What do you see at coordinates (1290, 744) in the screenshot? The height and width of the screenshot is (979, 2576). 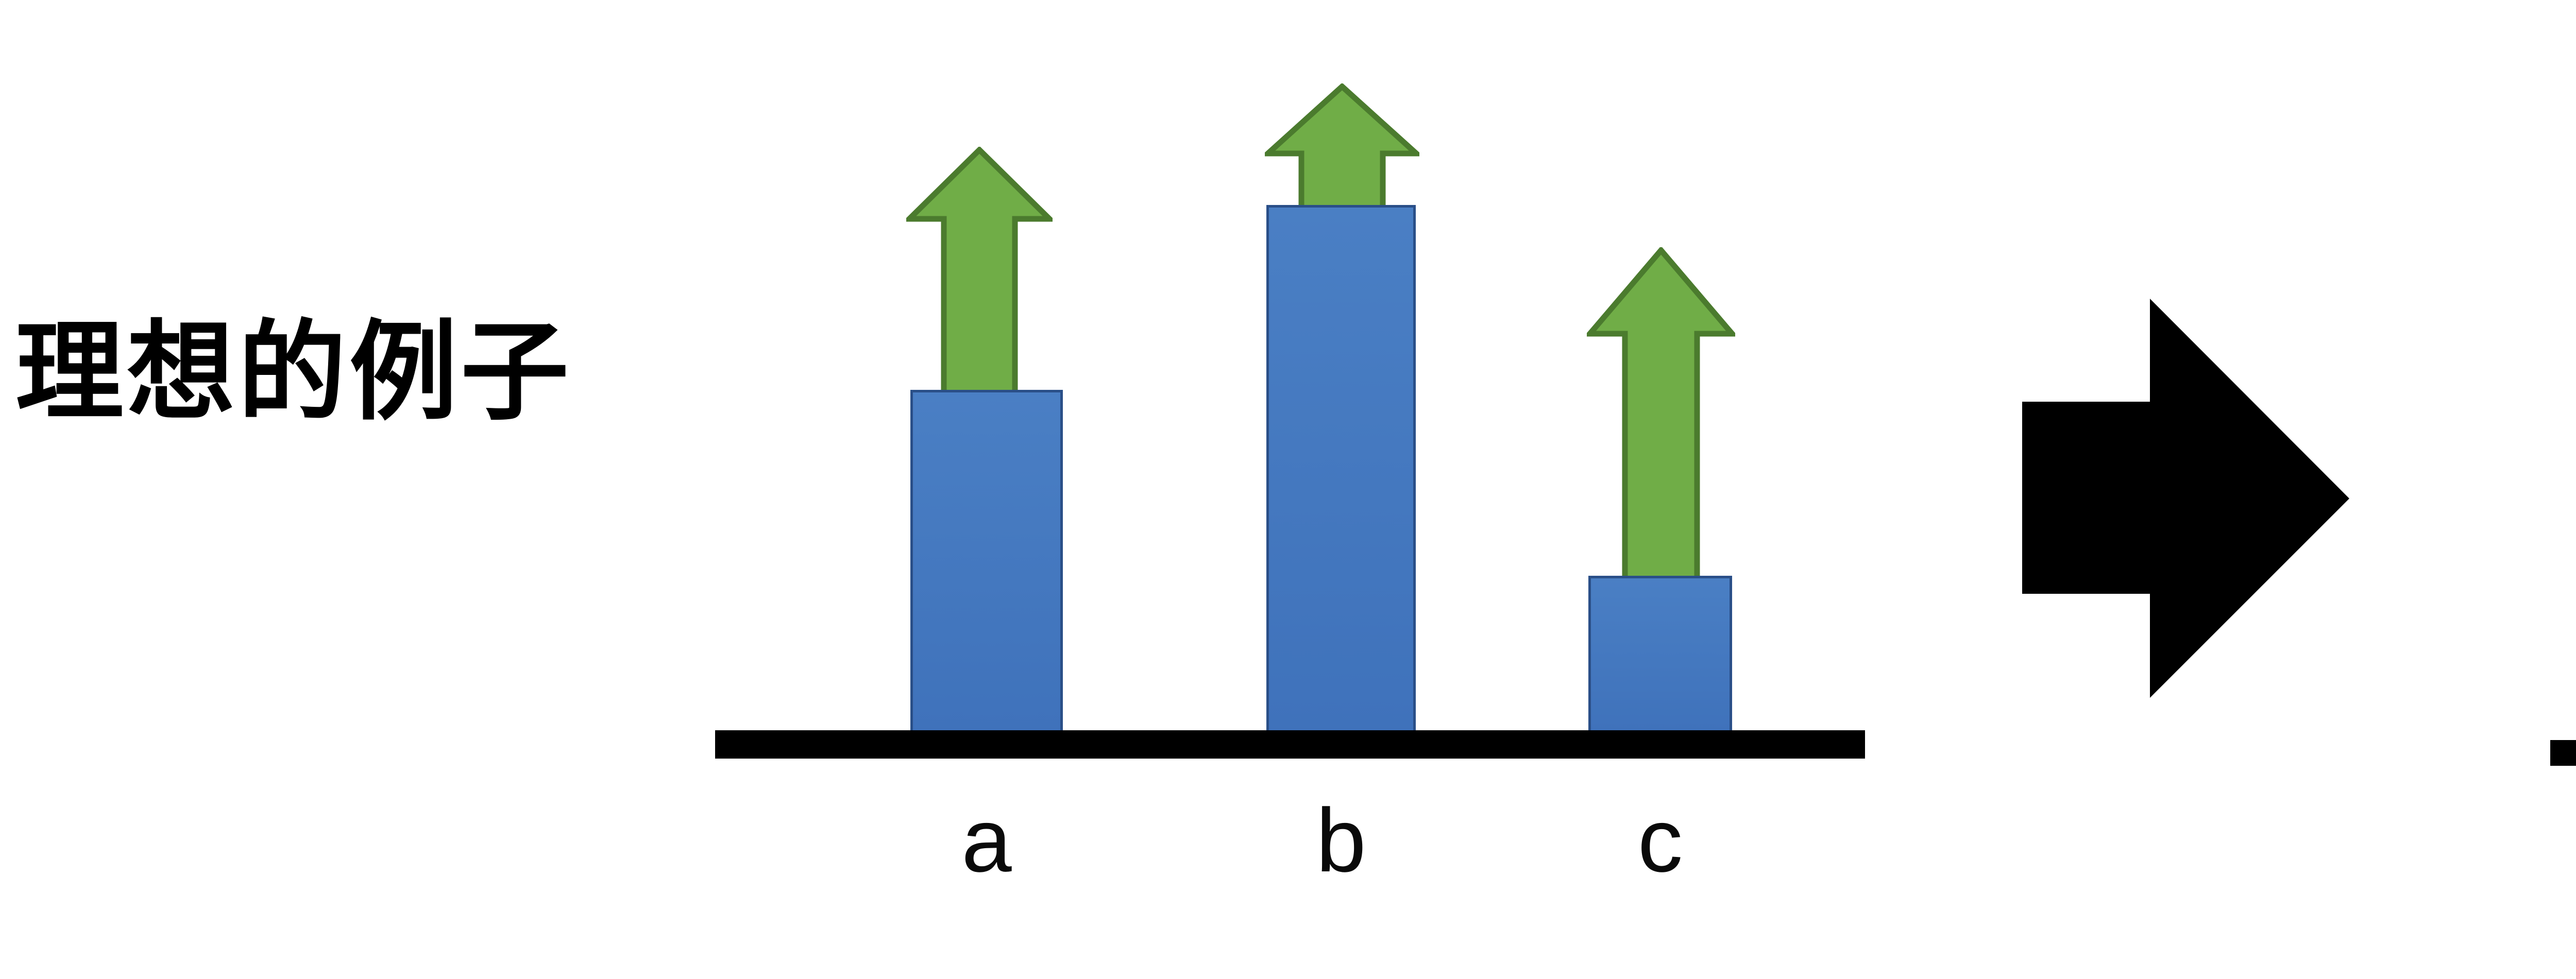 I see `ideal-chart-baseline` at bounding box center [1290, 744].